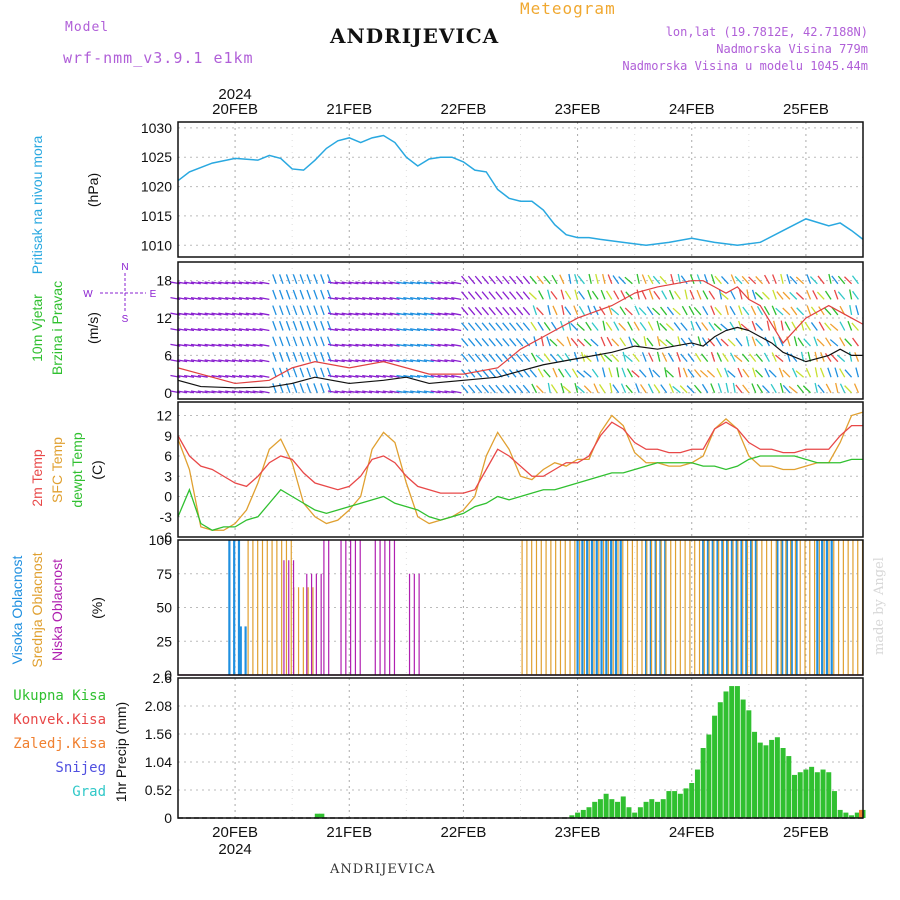 Image resolution: width=900 pixels, height=900 pixels. Describe the element at coordinates (806, 832) in the screenshot. I see `date-label-bottom: 25FEB` at that location.